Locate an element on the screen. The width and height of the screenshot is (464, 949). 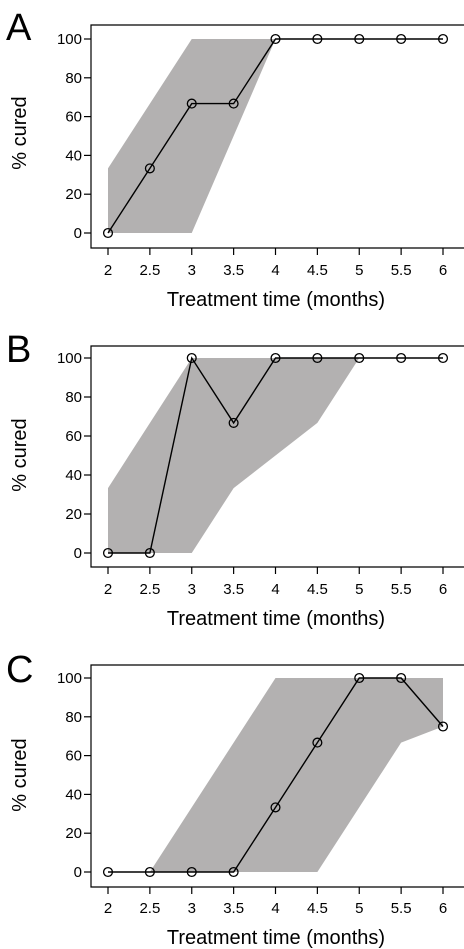
panel-label: B is located at coordinates (18, 350).